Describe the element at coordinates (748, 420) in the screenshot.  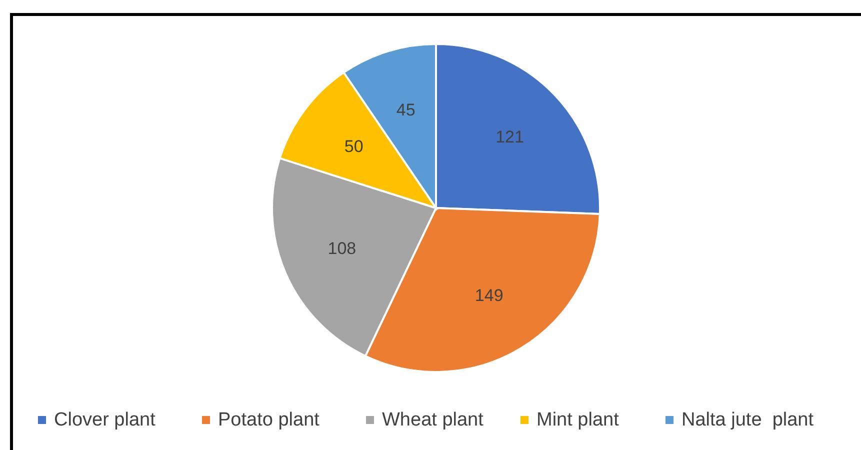
I see `legend-label: Nalta jute plant` at that location.